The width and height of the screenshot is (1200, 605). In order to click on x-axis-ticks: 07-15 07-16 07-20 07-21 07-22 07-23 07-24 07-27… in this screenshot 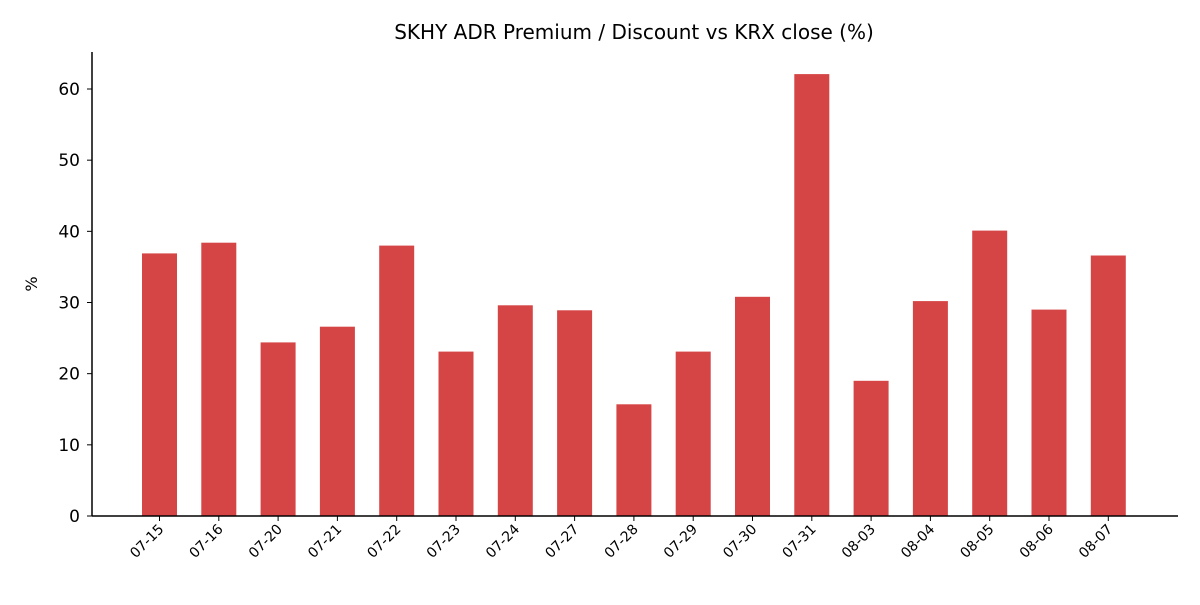, I will do `click(621, 539)`.